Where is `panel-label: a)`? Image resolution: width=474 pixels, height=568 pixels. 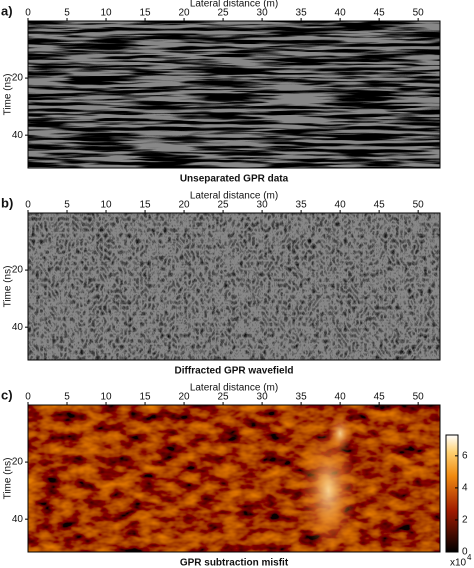 panel-label: a) is located at coordinates (7, 10).